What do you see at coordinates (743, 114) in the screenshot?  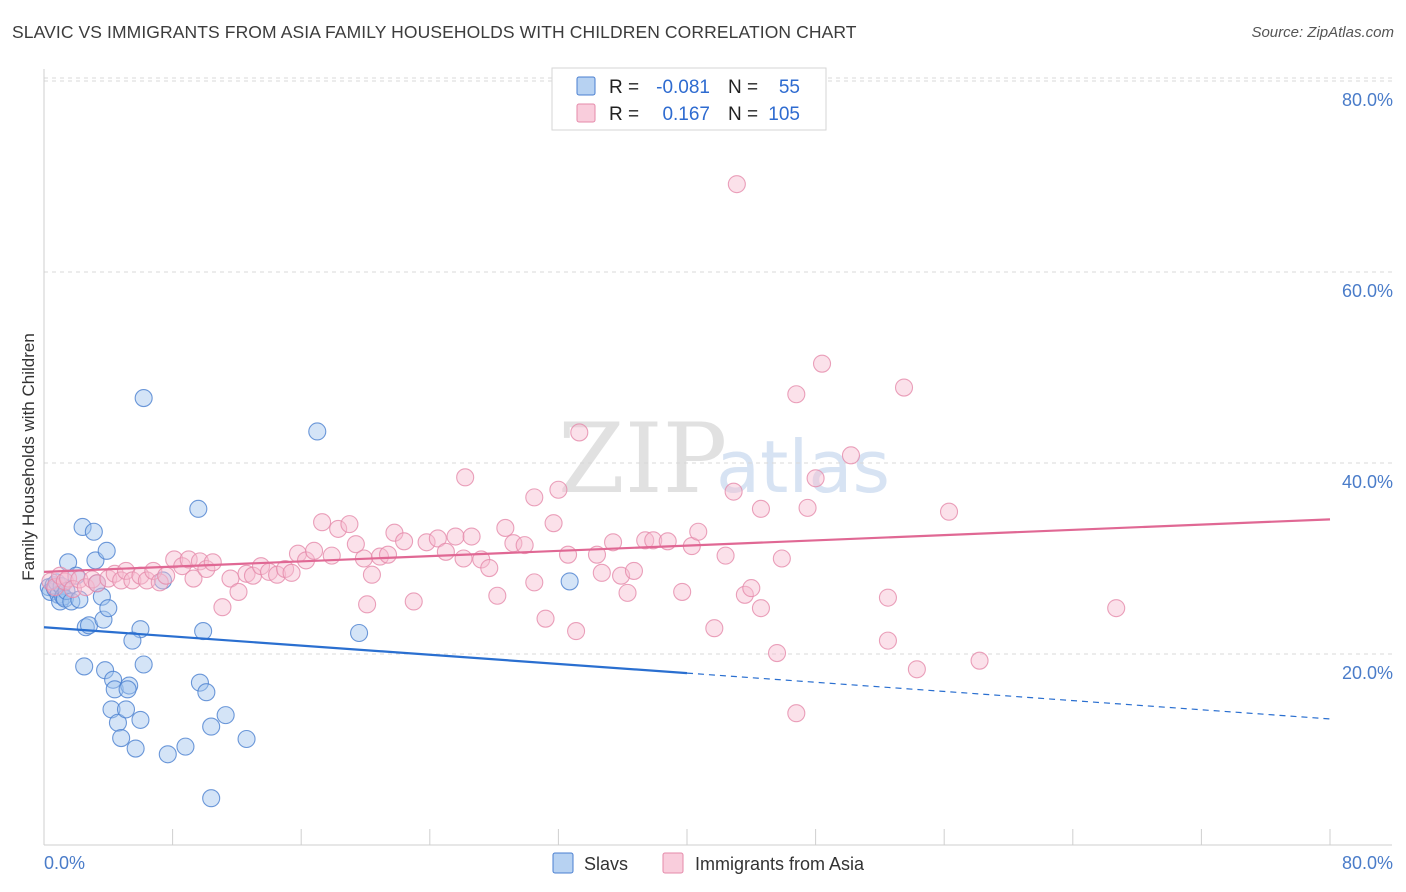 I see `legend-n-label-asia: N =` at bounding box center [743, 114].